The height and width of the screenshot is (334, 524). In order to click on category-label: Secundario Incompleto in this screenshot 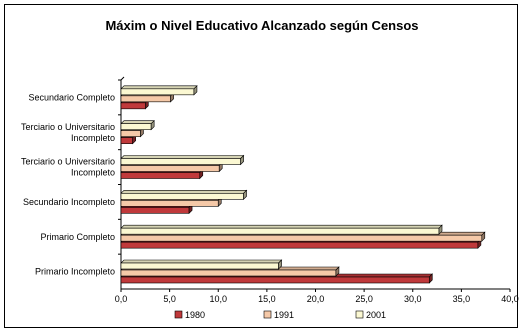, I will do `click(69, 202)`.